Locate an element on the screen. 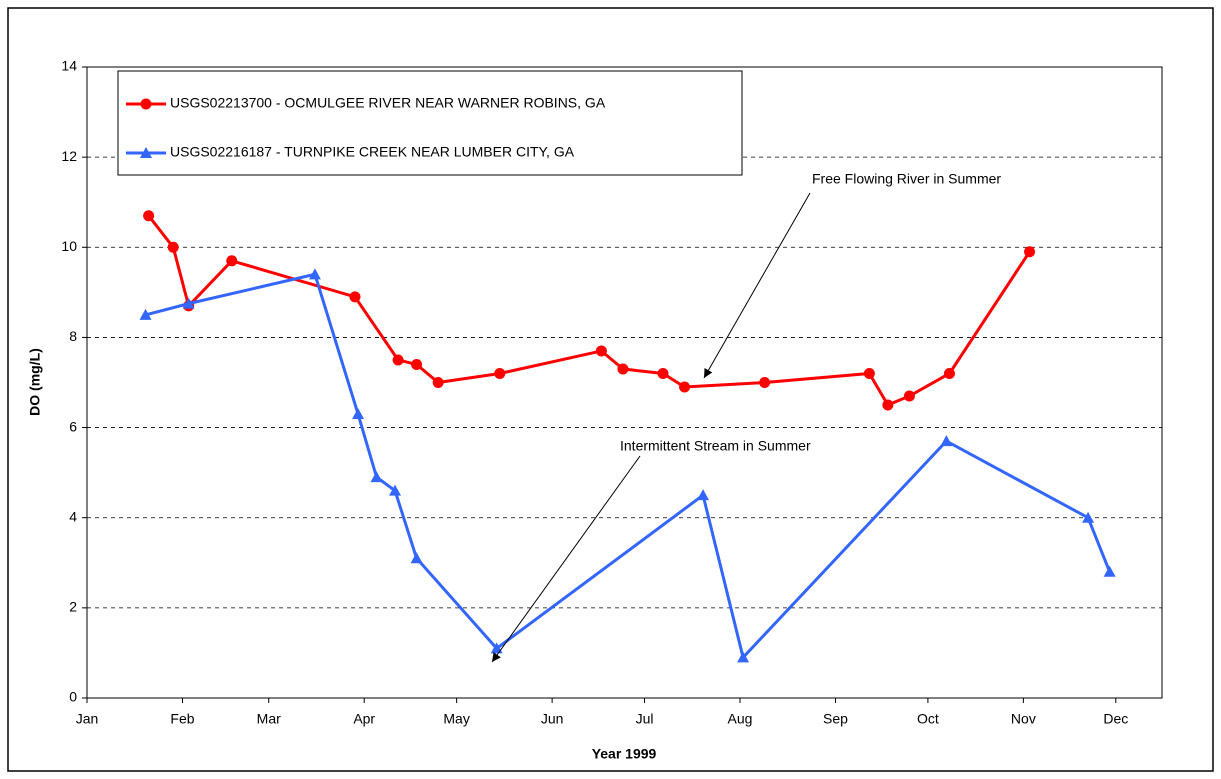 The width and height of the screenshot is (1221, 779). x-tick-label: Jul is located at coordinates (645, 719).